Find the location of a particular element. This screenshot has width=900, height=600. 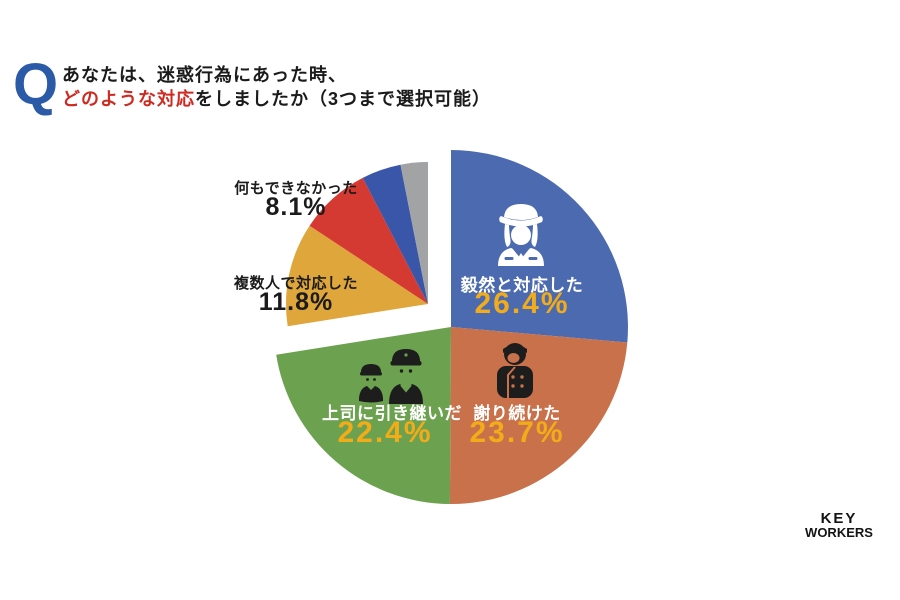

ext-label-fukusuu: 複数人で対応した is located at coordinates (295, 283).